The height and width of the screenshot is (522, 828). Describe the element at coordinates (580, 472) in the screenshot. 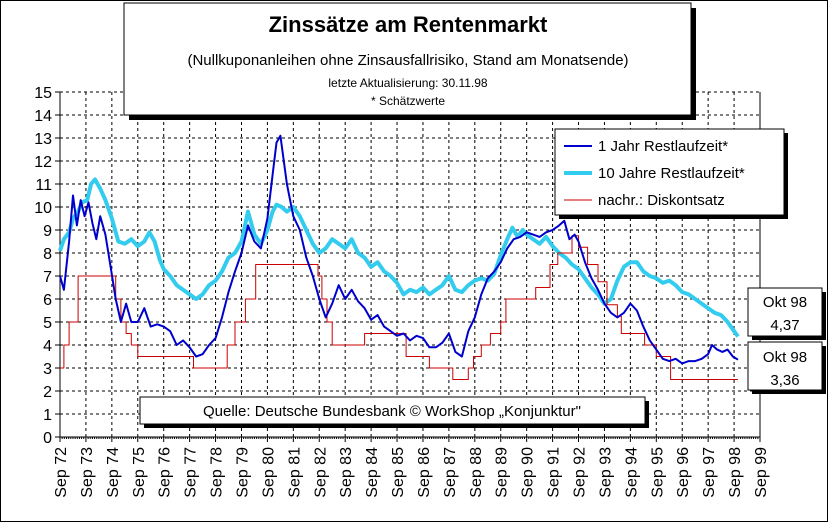

I see `x-tick-label: Sep 92` at that location.